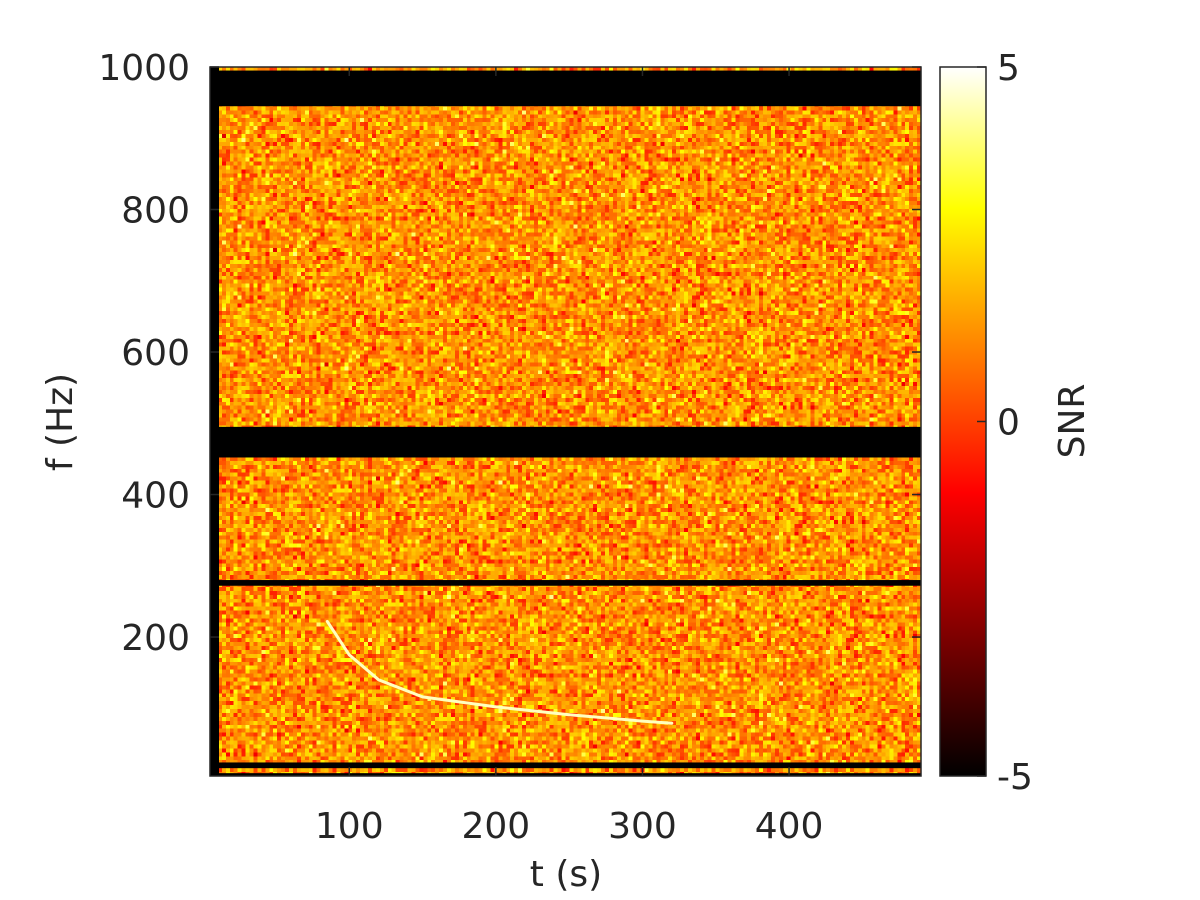 This screenshot has width=1200, height=900. What do you see at coordinates (499, 672) in the screenshot?
I see `signal-track` at bounding box center [499, 672].